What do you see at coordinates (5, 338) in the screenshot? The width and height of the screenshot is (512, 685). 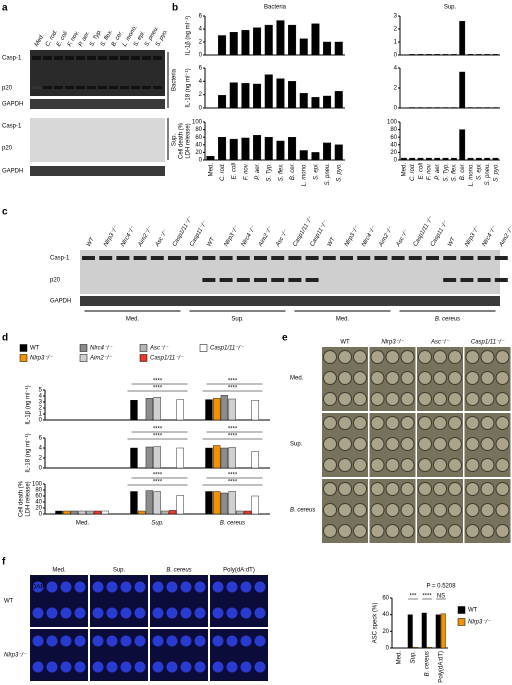 I see `panel-label: d` at bounding box center [5, 338].